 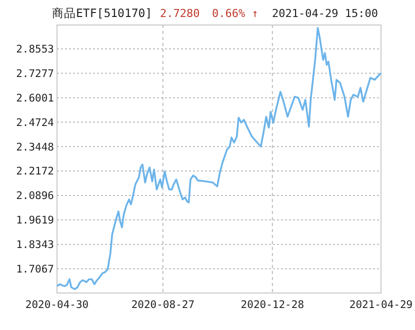 What do you see at coordinates (35, 74) in the screenshot?
I see `y-tick-label: 2.7277` at bounding box center [35, 74].